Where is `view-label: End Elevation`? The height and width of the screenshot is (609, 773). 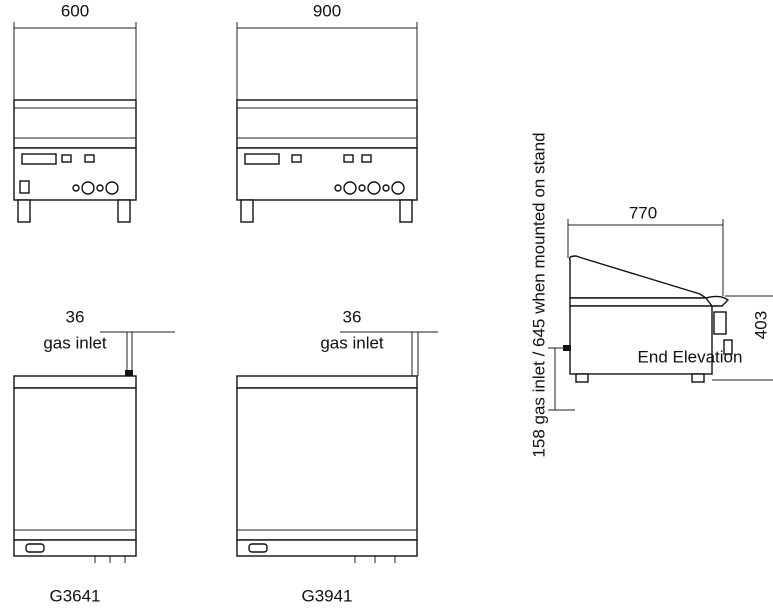 view-label: End Elevation is located at coordinates (690, 356).